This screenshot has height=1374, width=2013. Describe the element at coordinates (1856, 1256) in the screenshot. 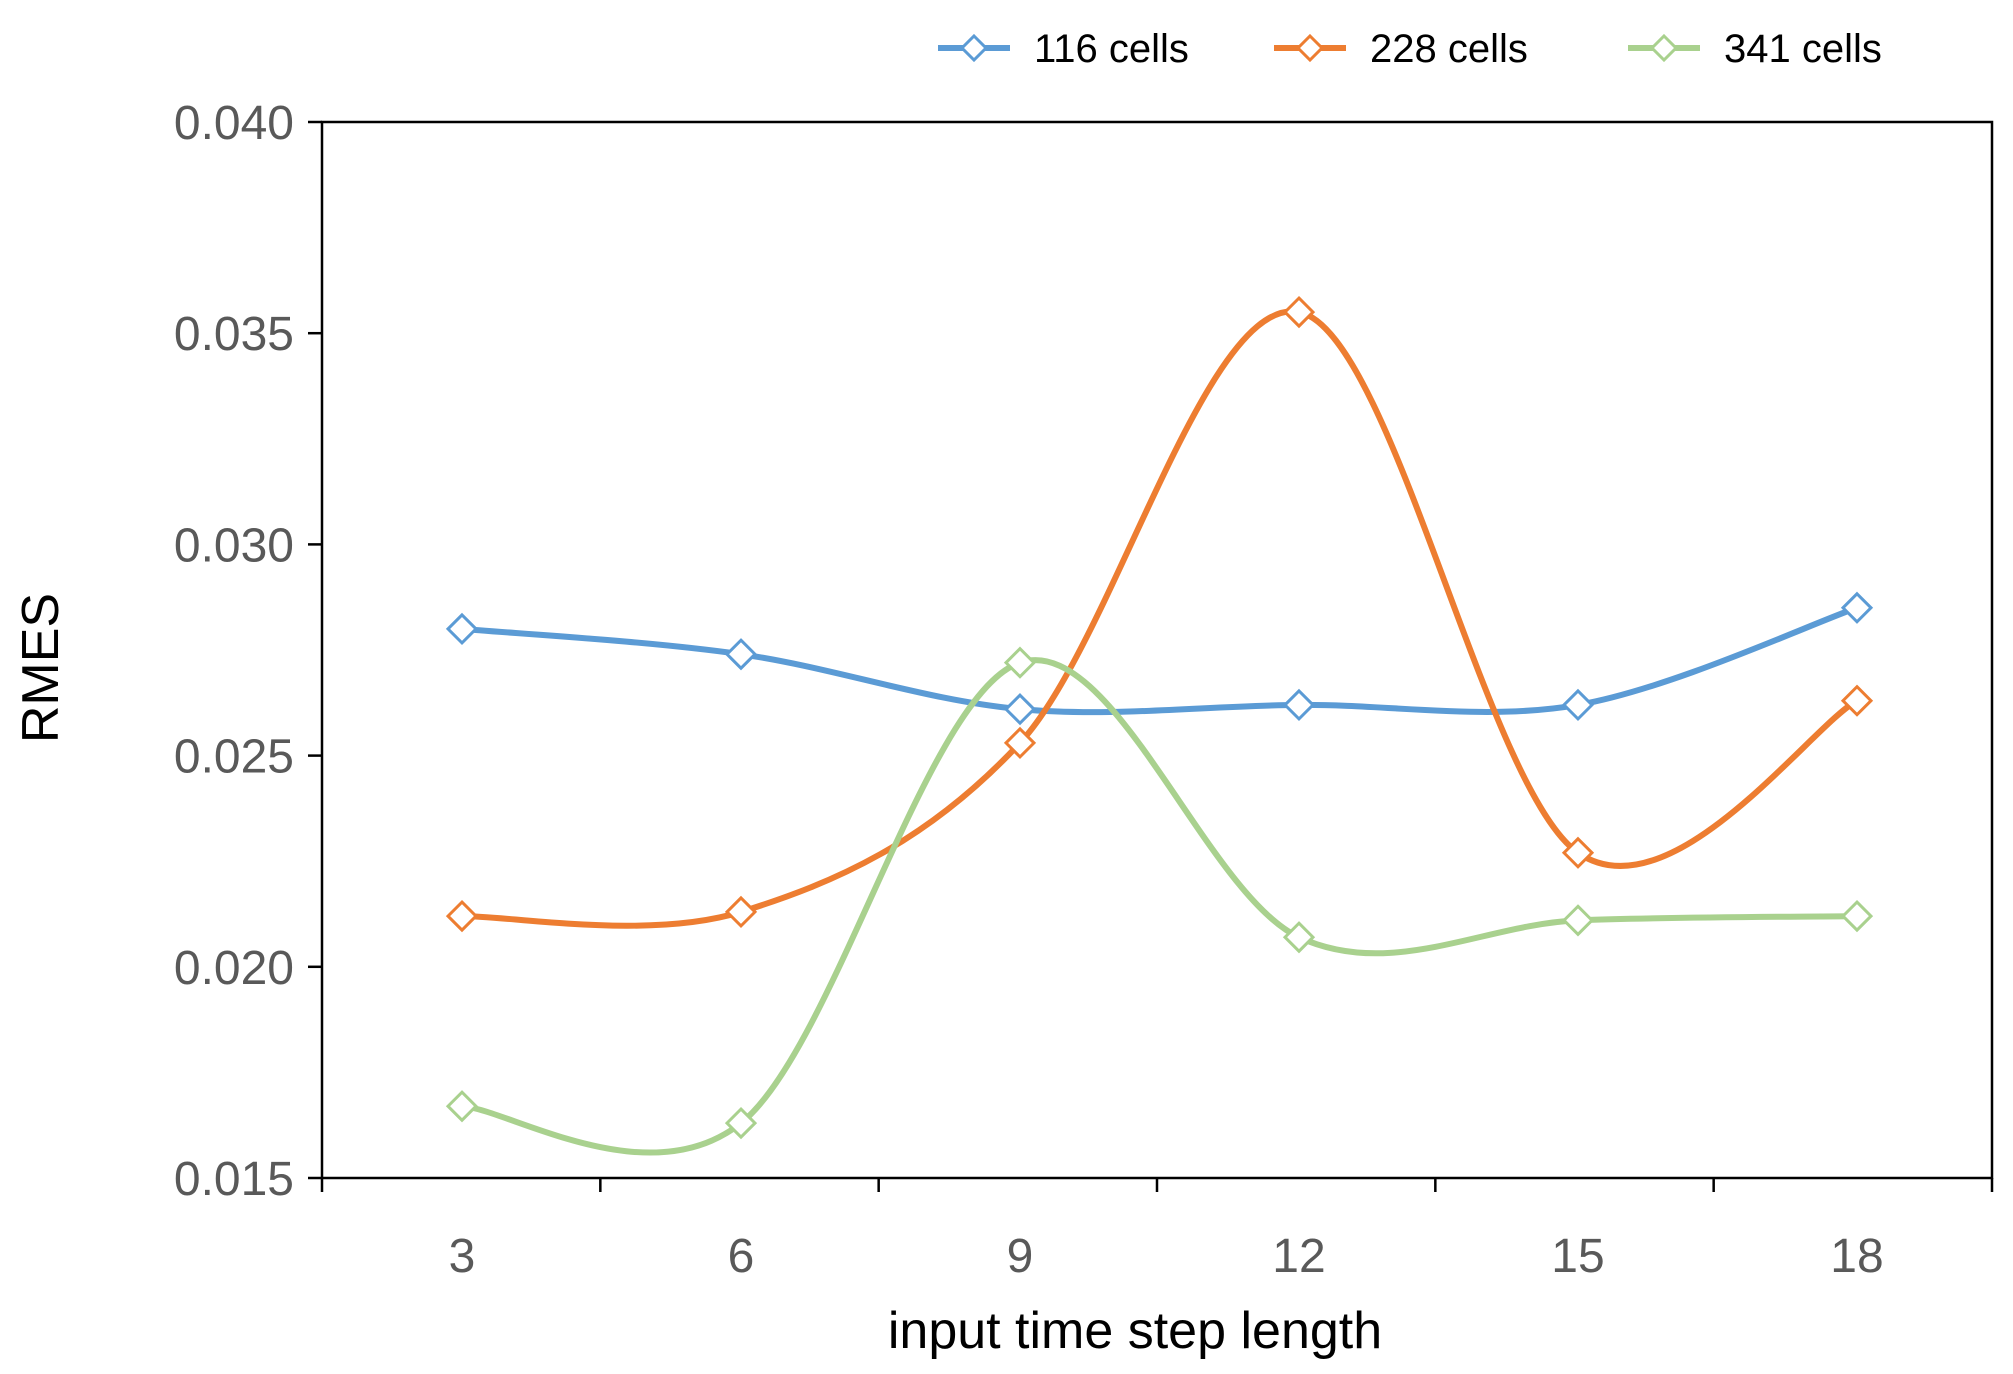

I see `x-tick-label: 18` at that location.